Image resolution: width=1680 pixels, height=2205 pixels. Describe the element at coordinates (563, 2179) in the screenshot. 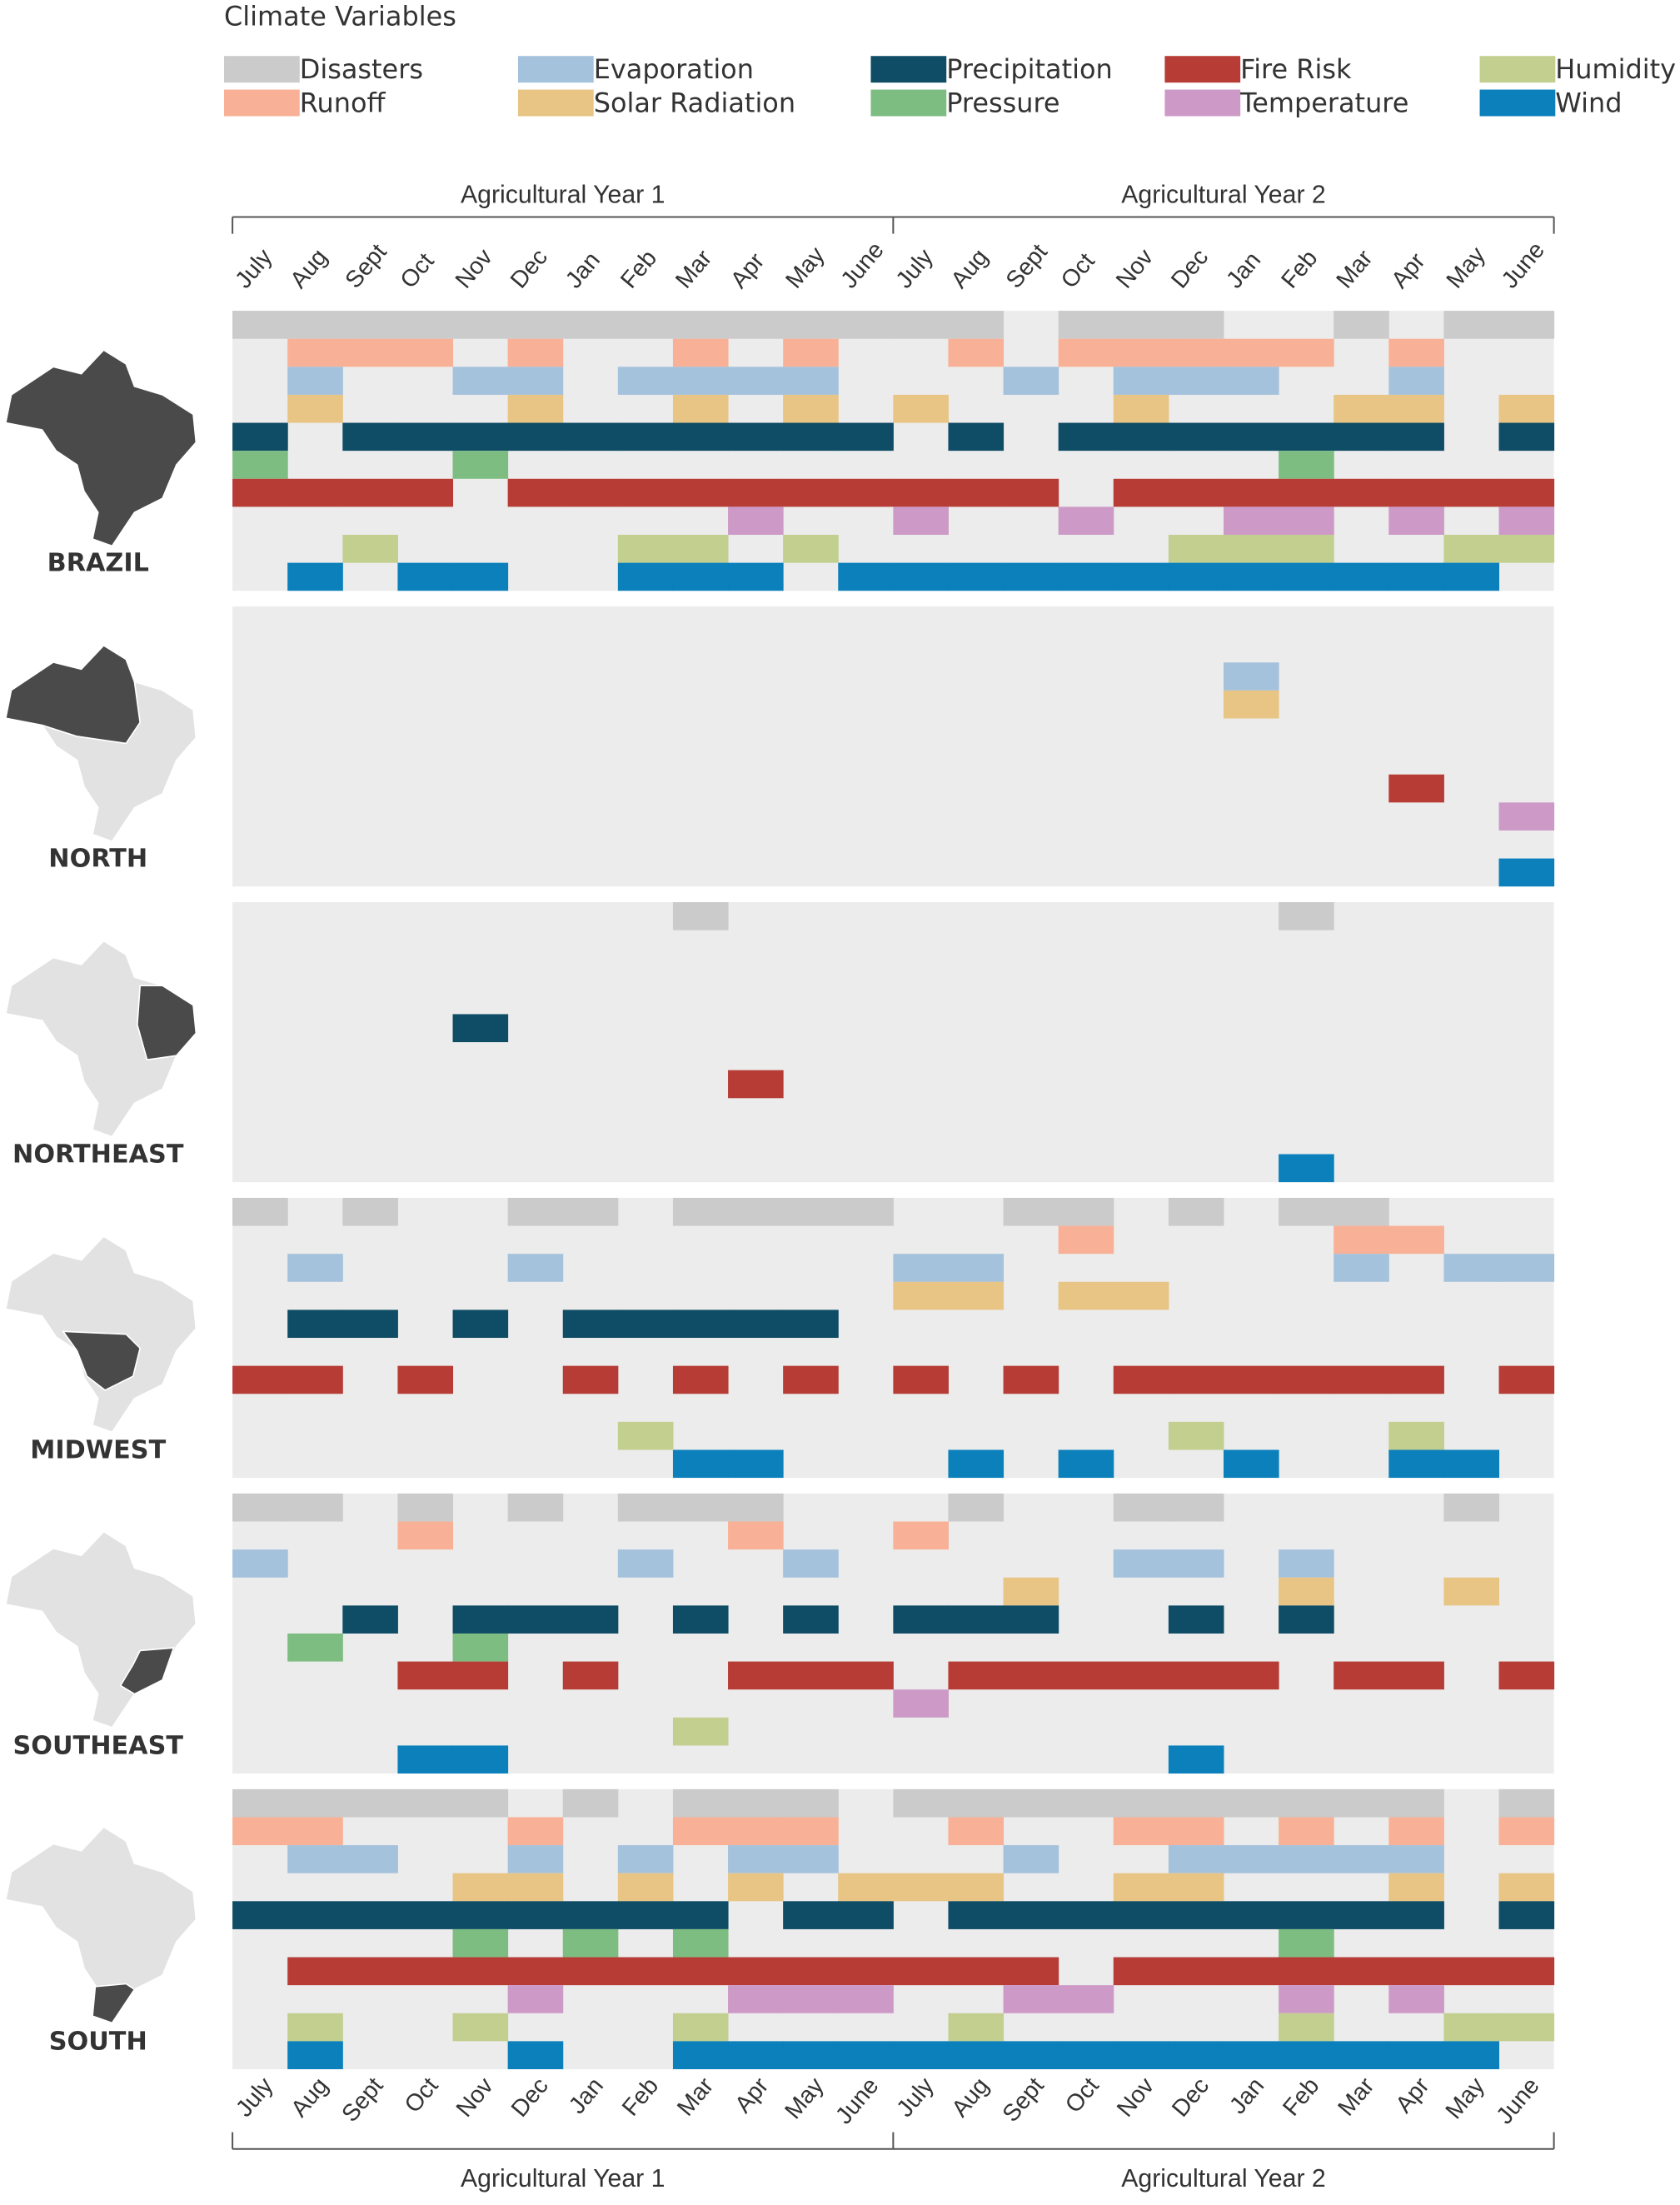

I see `period-label: Agricultural Year 1` at that location.